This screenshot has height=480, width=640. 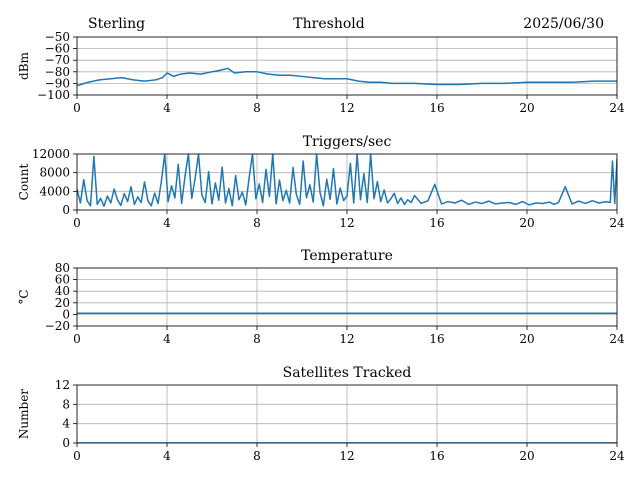 What do you see at coordinates (116, 24) in the screenshot?
I see `station-name: Sterling` at bounding box center [116, 24].